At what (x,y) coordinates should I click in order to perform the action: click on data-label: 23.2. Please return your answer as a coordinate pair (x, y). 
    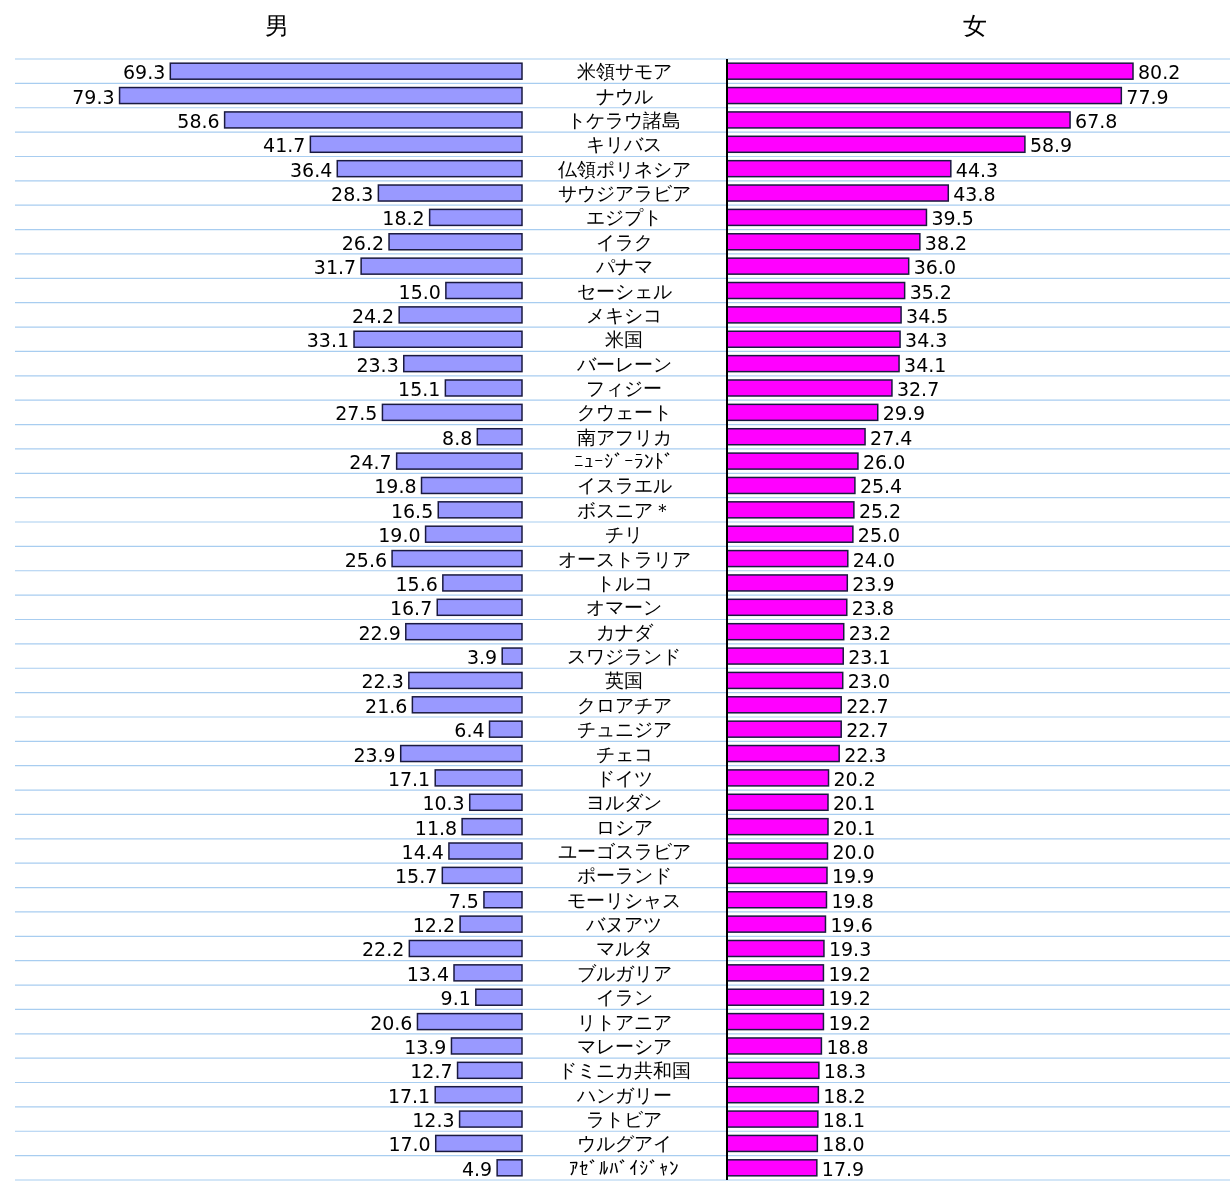
    Looking at the image, I should click on (870, 632).